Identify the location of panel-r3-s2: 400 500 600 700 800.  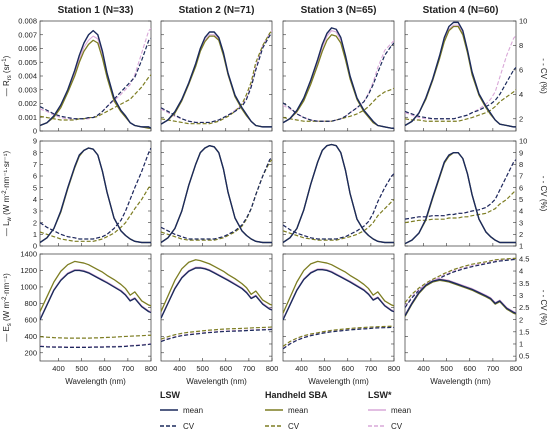
(219, 313).